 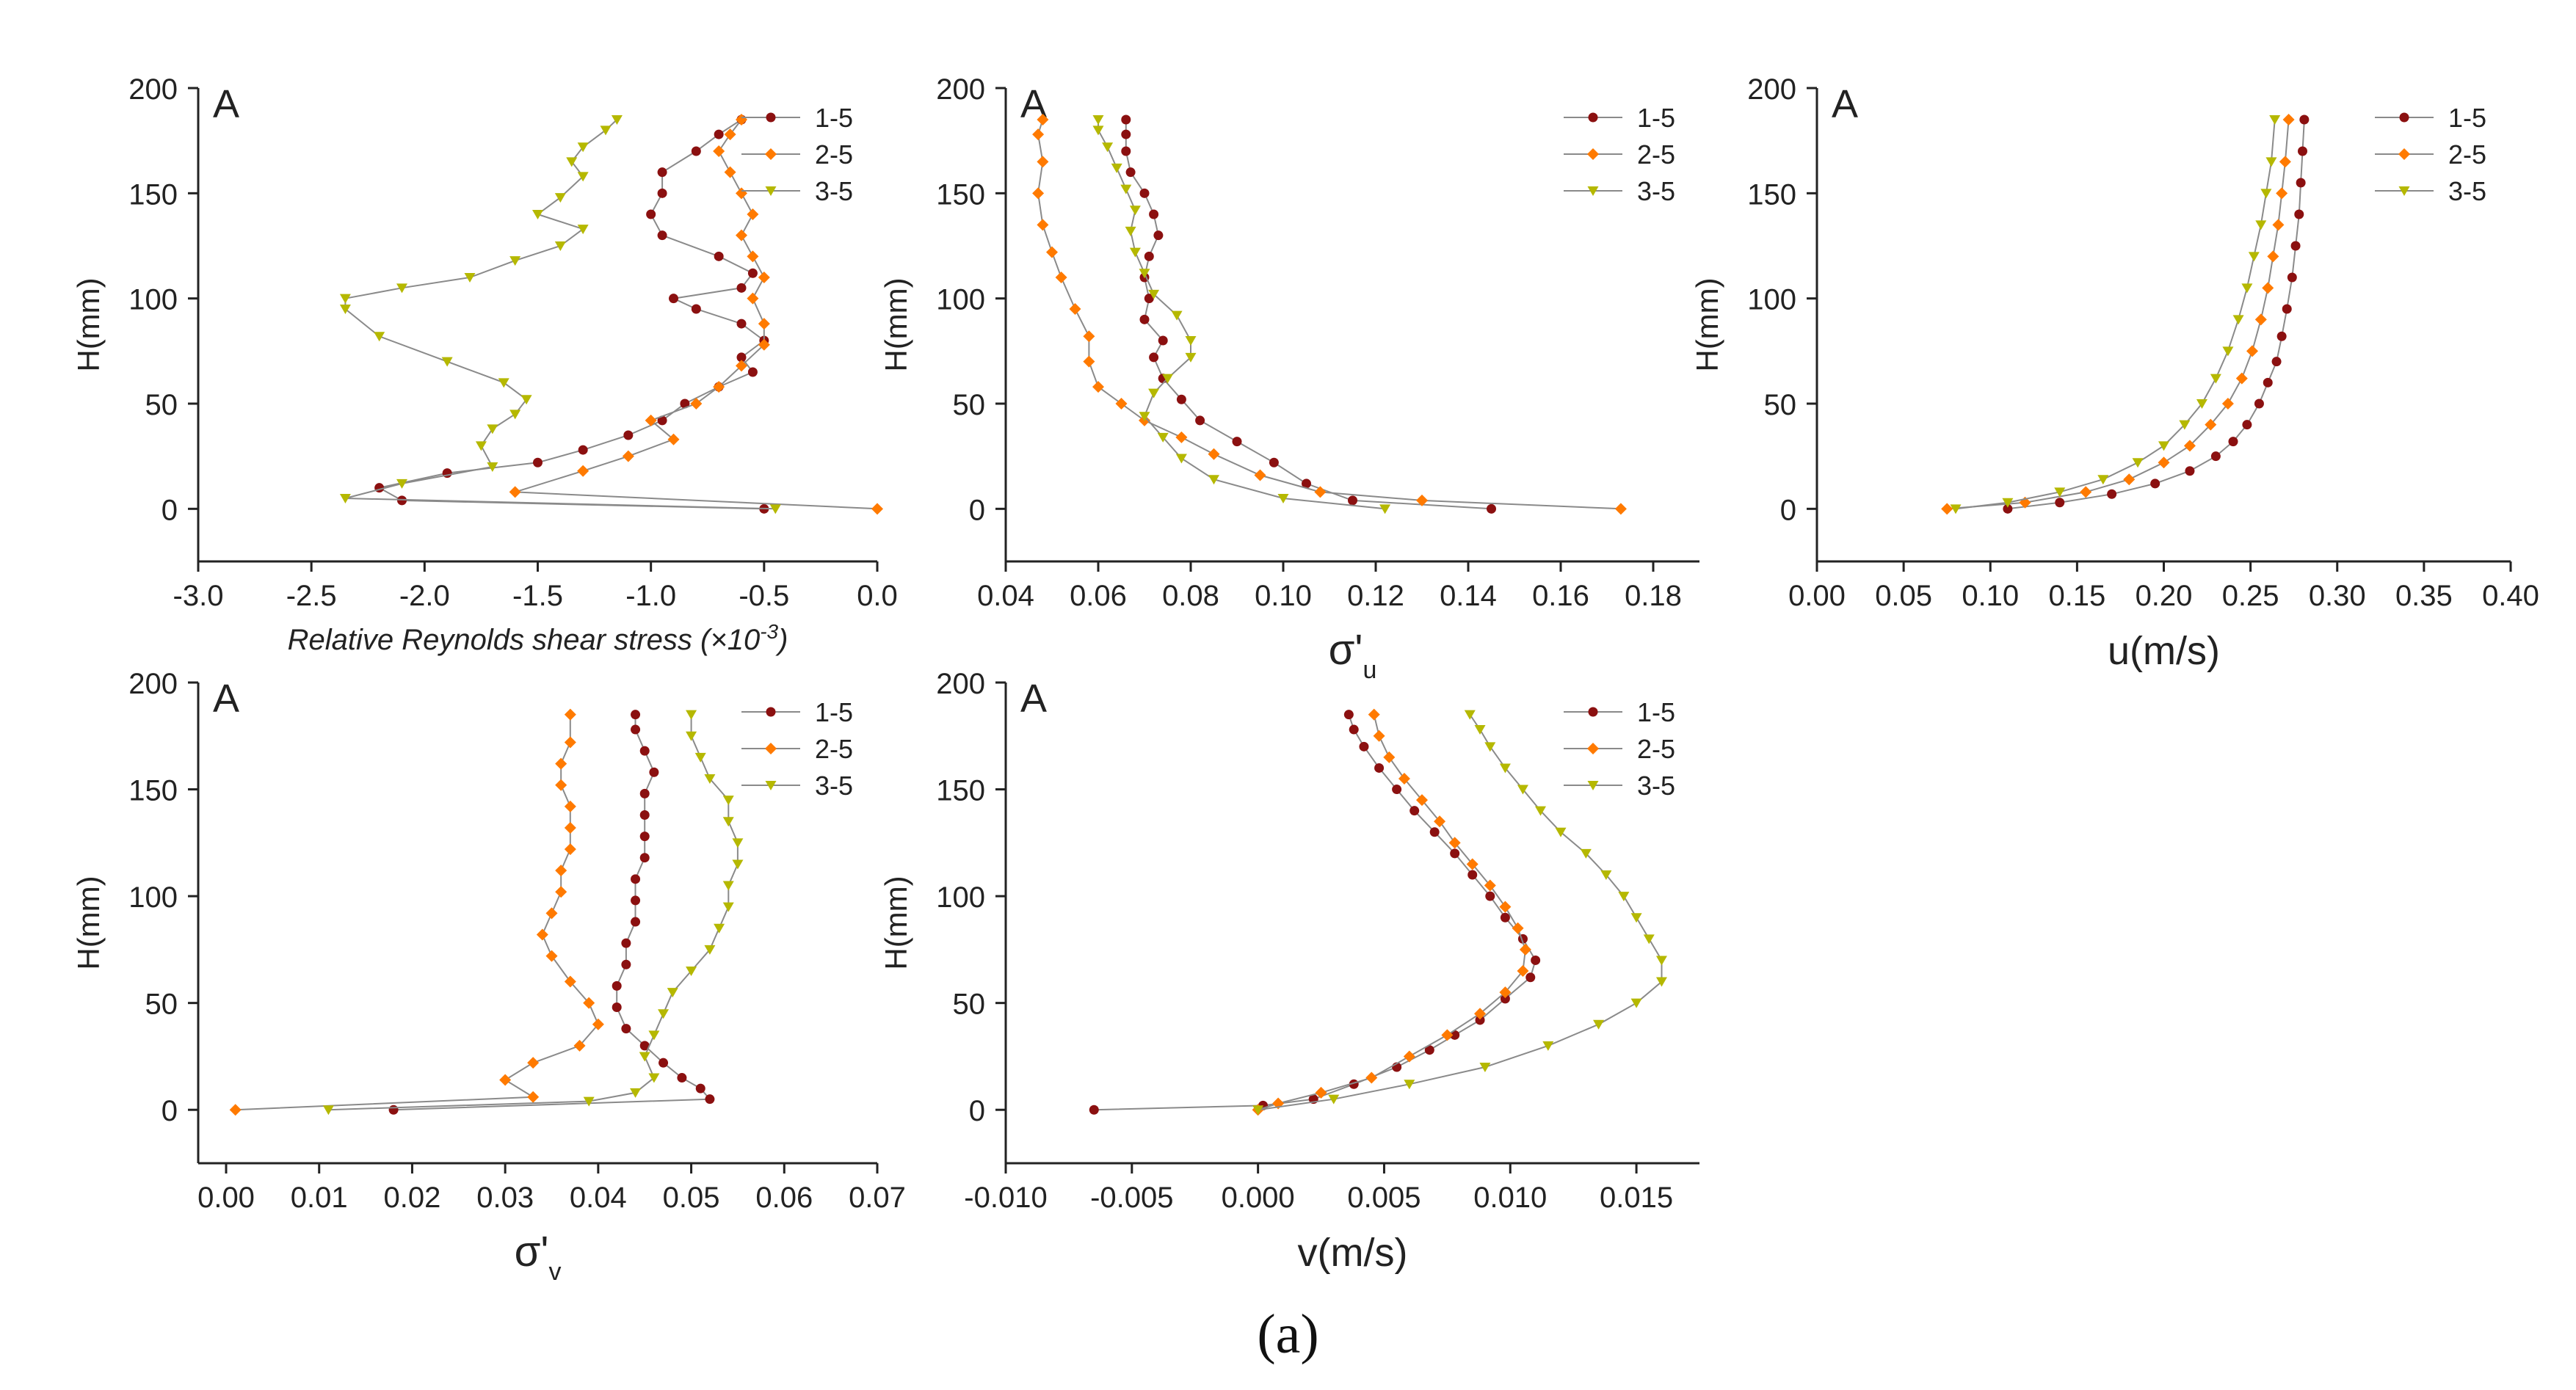 What do you see at coordinates (505, 1198) in the screenshot?
I see `x-tick-label: 0.03` at bounding box center [505, 1198].